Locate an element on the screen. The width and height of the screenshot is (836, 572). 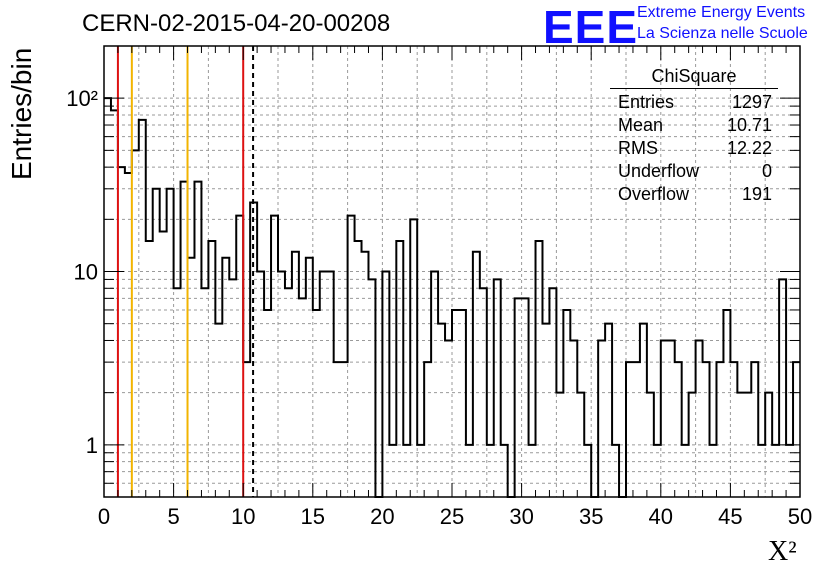
stats-value: 191 is located at coordinates (756, 194).